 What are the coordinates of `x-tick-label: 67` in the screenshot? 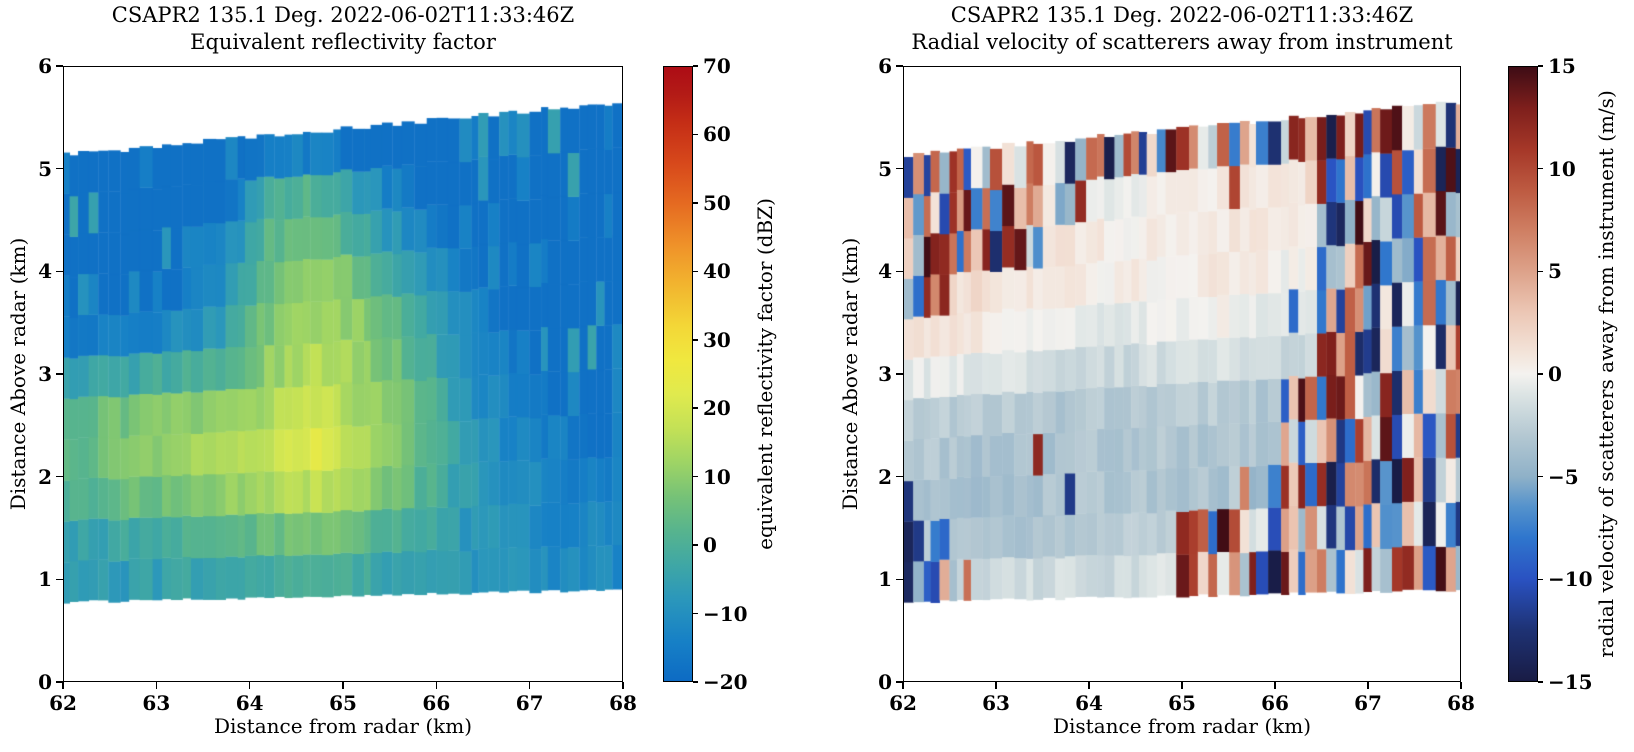 It's located at (529, 703).